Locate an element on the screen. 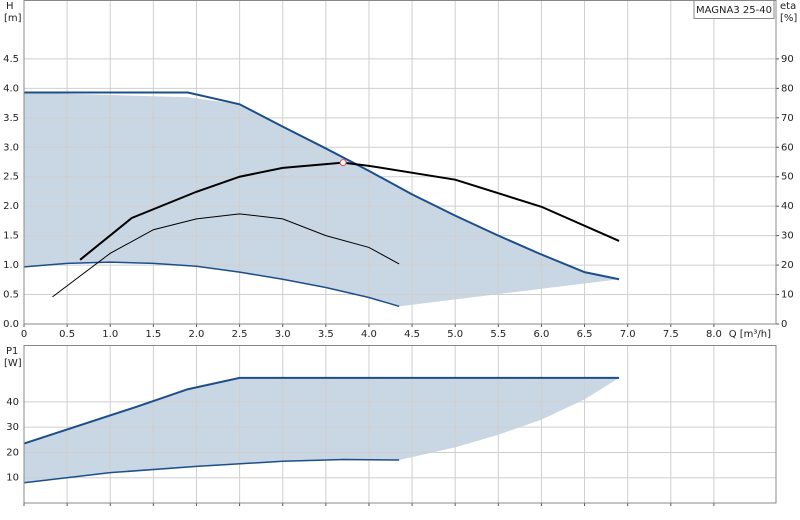 The width and height of the screenshot is (800, 520). x-tick-label: 0 is located at coordinates (24, 334).